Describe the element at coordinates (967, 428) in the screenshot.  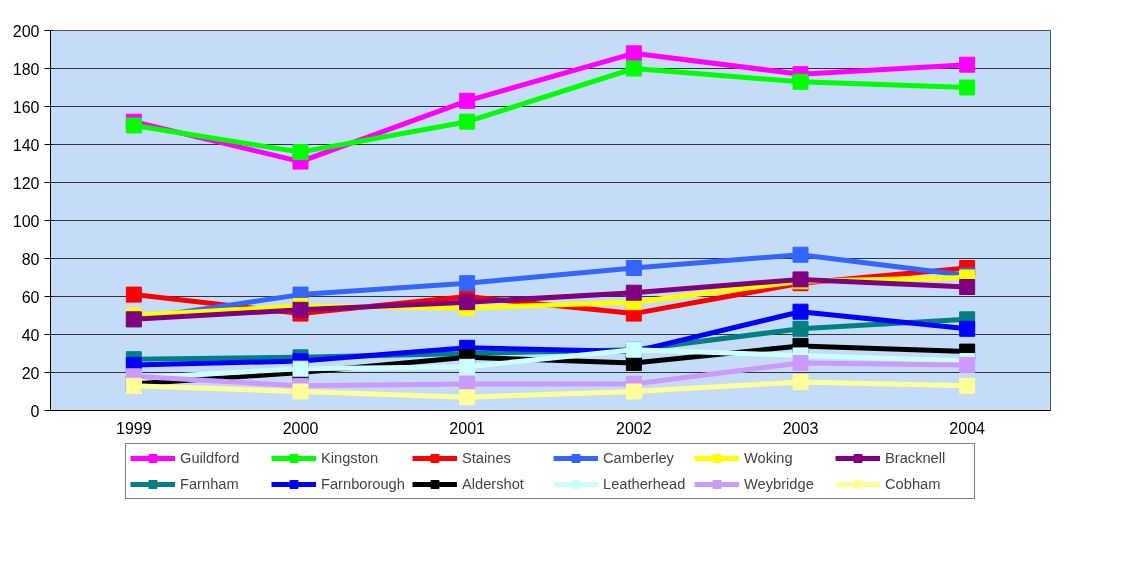
I see `x-tick-label: 2004` at that location.